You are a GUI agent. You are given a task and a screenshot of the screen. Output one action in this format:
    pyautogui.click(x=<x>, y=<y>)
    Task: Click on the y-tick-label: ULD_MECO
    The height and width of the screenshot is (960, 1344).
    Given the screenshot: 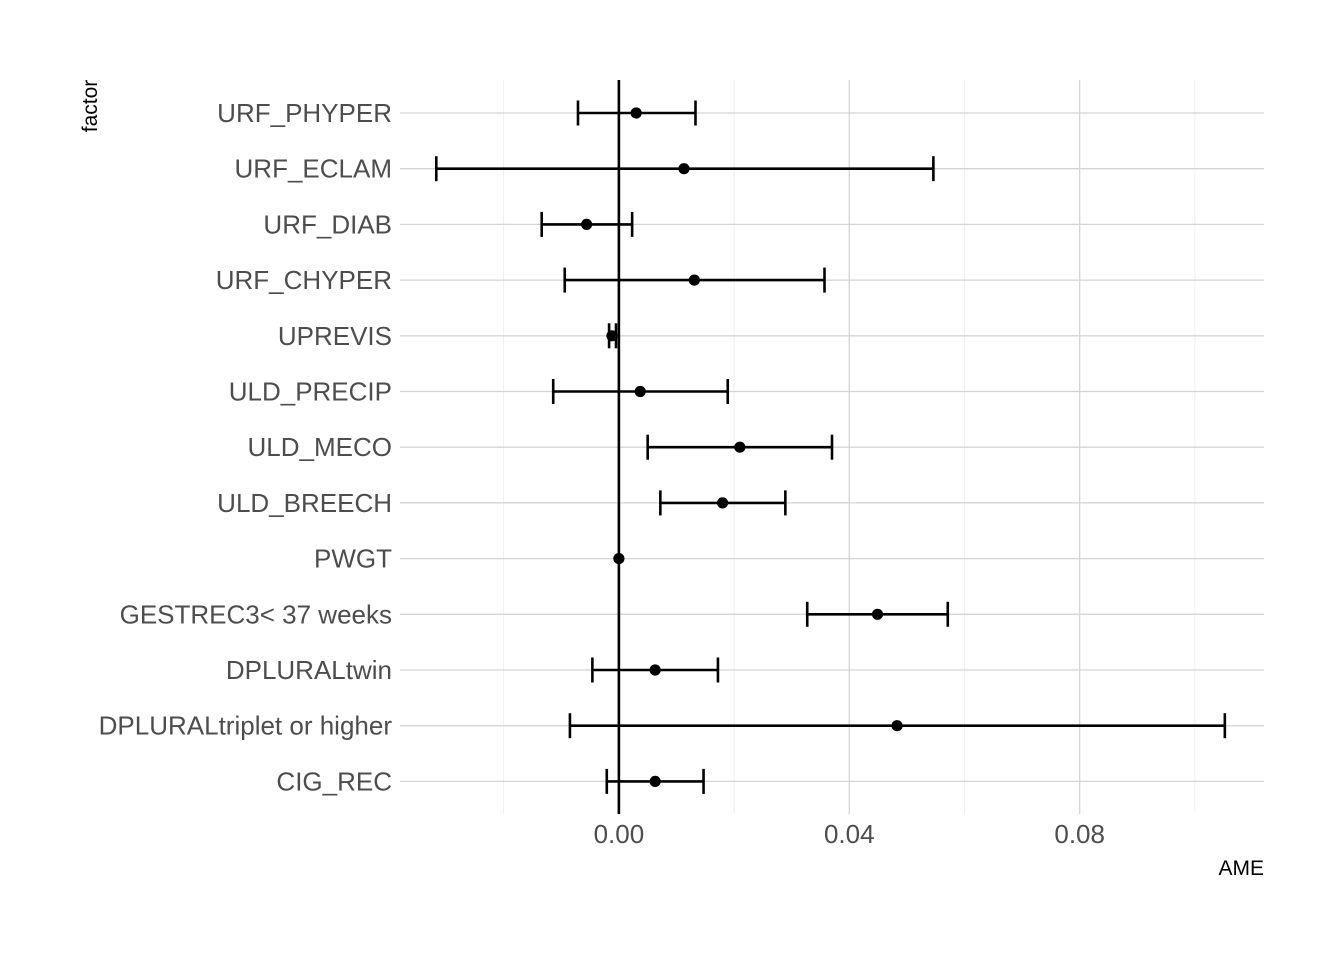 What is the action you would take?
    pyautogui.click(x=320, y=447)
    